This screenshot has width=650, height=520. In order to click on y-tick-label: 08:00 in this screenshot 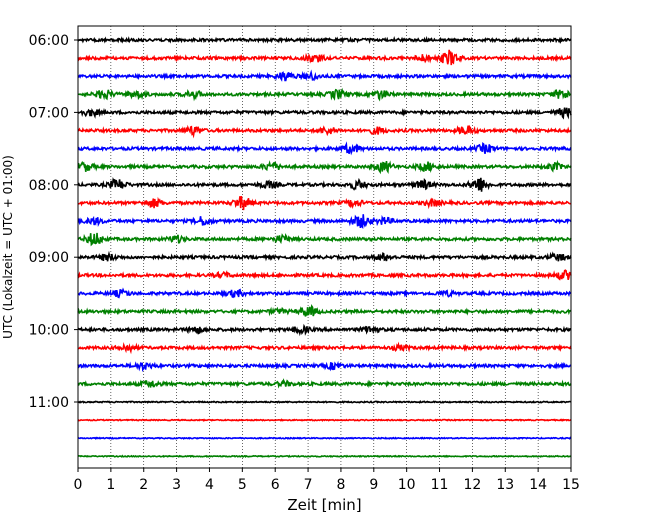, I will do `click(49, 186)`.